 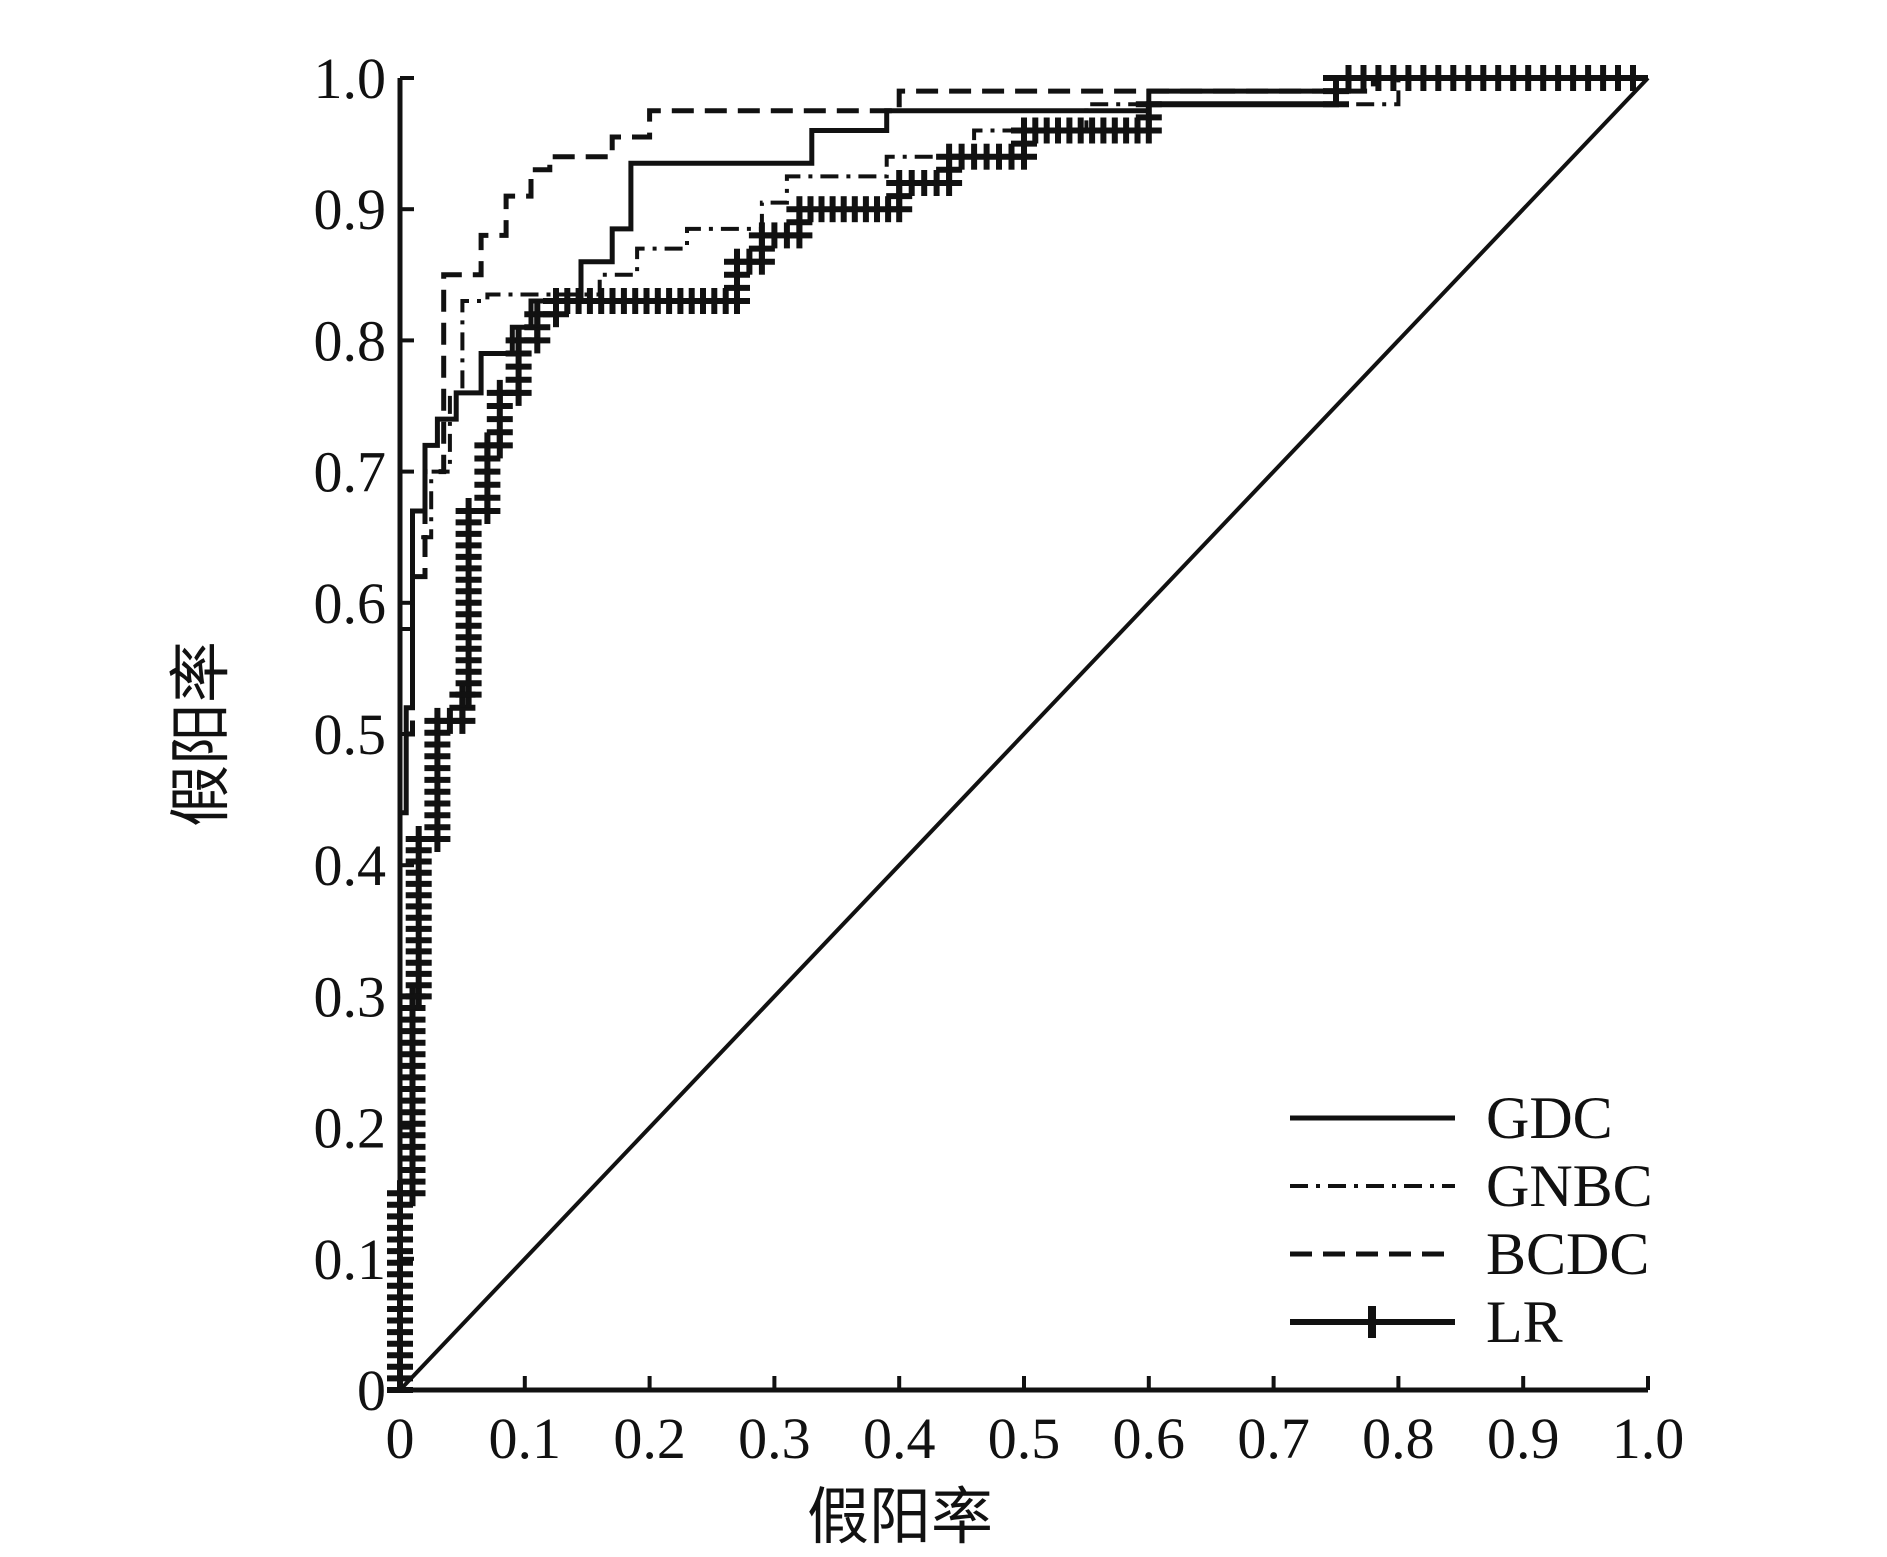 I want to click on legend-label: GNBC, so click(x=1569, y=1186).